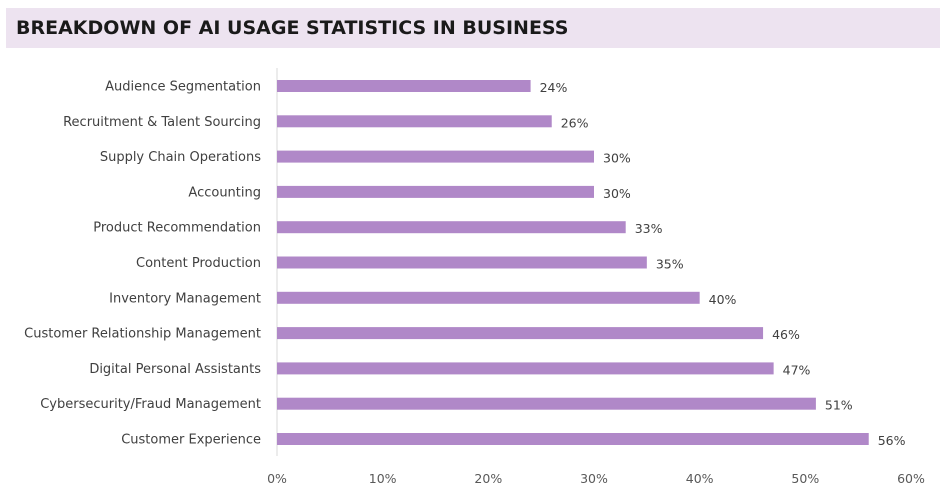 This screenshot has width=940, height=496. I want to click on x-tick-label: 60%, so click(911, 478).